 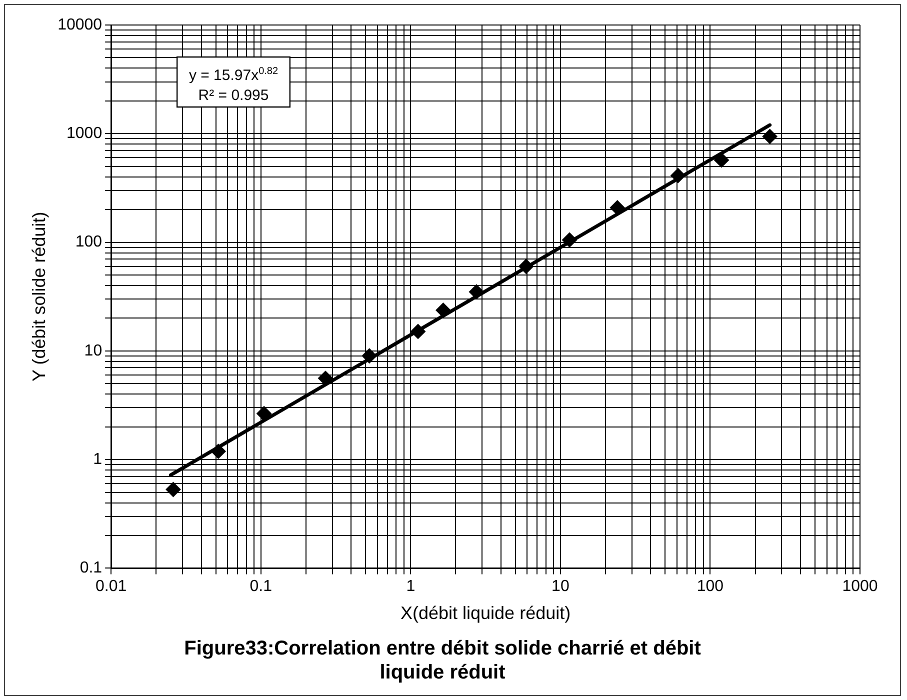 I want to click on x-tick-label: 10, so click(x=561, y=587).